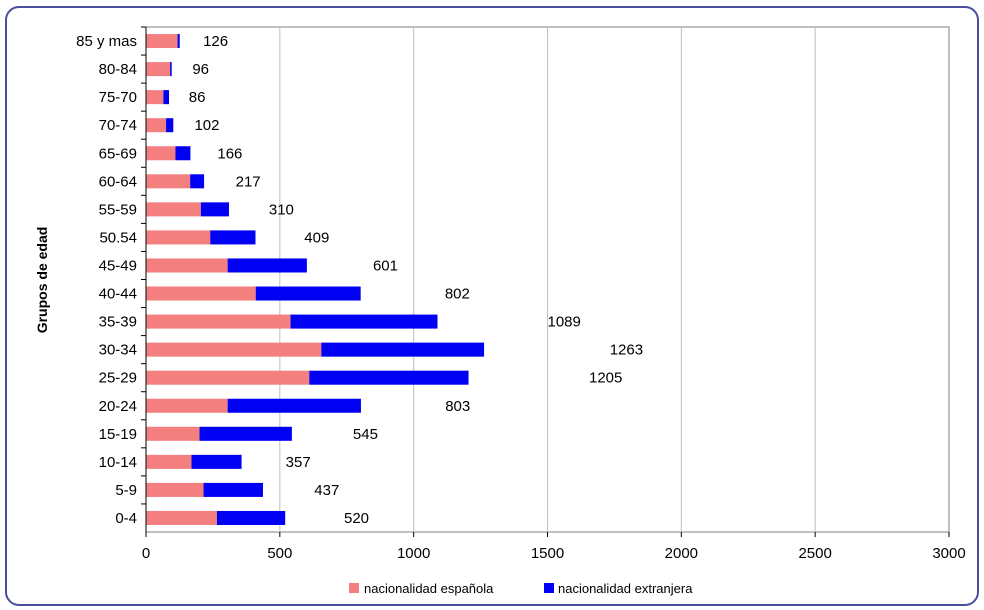 Image resolution: width=984 pixels, height=610 pixels. What do you see at coordinates (118, 462) in the screenshot?
I see `y-tick-label: 10-14` at bounding box center [118, 462].